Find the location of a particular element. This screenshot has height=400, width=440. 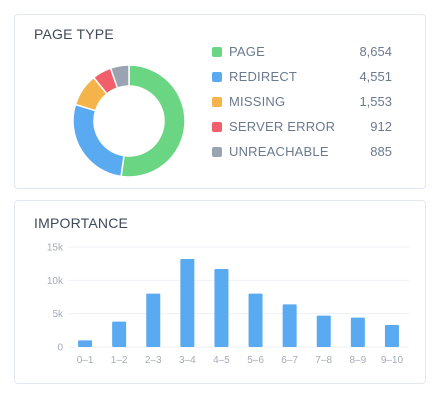

x-tick-label: 6–7 is located at coordinates (289, 360).